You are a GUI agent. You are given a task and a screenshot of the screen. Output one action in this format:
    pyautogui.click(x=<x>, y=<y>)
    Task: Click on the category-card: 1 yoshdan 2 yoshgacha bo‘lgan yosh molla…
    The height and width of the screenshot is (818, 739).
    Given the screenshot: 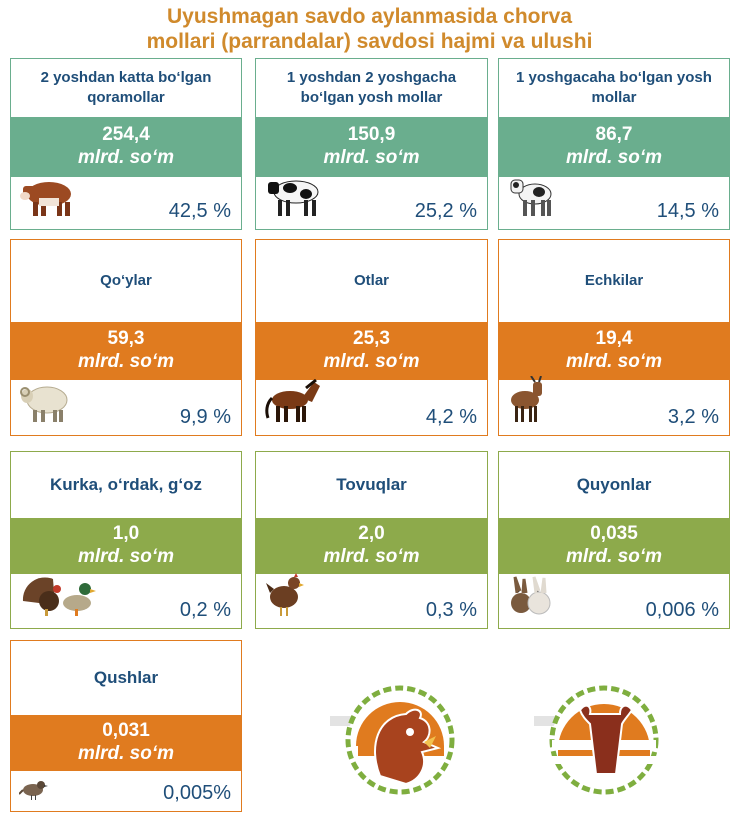 What is the action you would take?
    pyautogui.click(x=371, y=144)
    